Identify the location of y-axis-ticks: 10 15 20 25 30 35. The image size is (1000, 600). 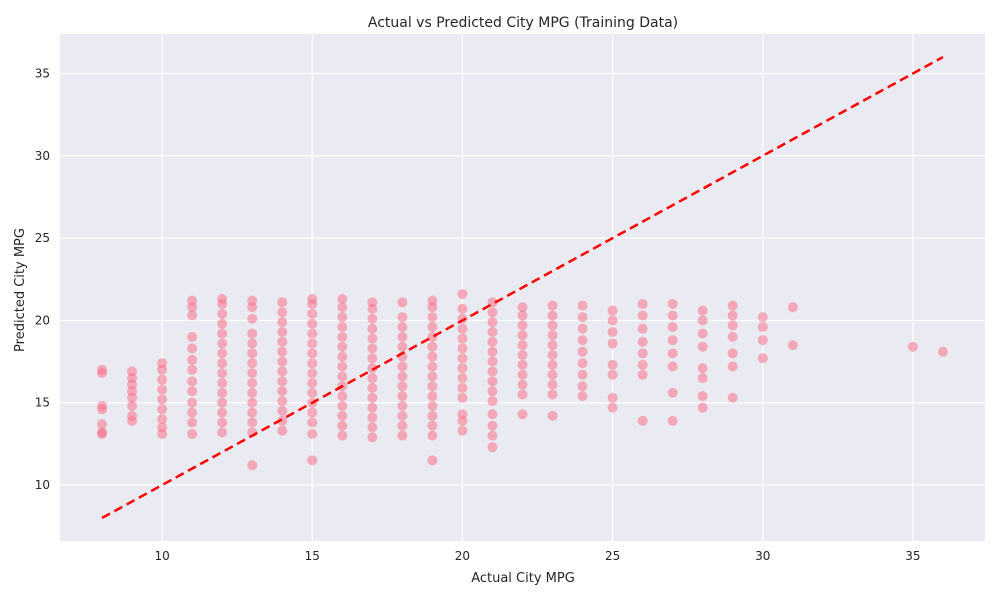
(42, 280).